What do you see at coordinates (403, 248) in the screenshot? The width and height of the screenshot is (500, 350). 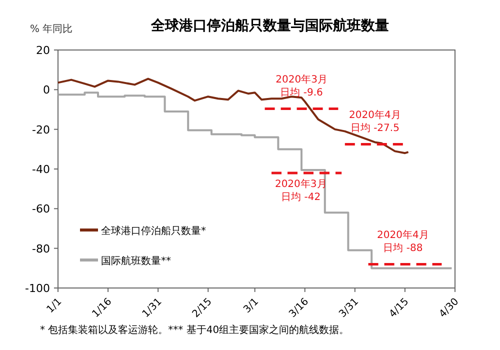 I see `annotation: 日均 -88` at bounding box center [403, 248].